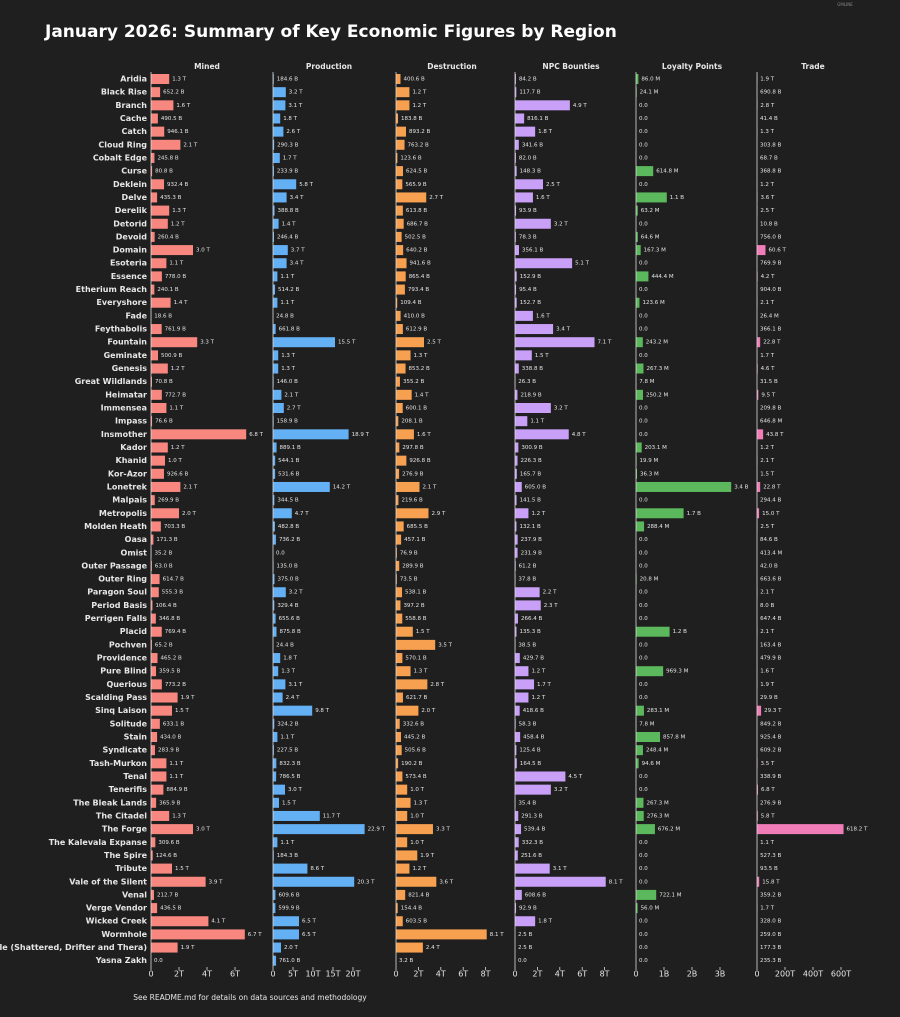 This screenshot has height=1017, width=900. What do you see at coordinates (413, 724) in the screenshot?
I see `value-label: 332.6 B` at bounding box center [413, 724].